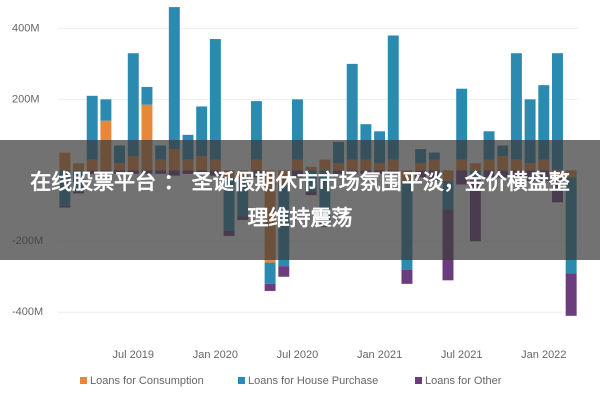 This screenshot has height=400, width=600. What do you see at coordinates (26, 99) in the screenshot?
I see `y-tick-label: 200M` at bounding box center [26, 99].